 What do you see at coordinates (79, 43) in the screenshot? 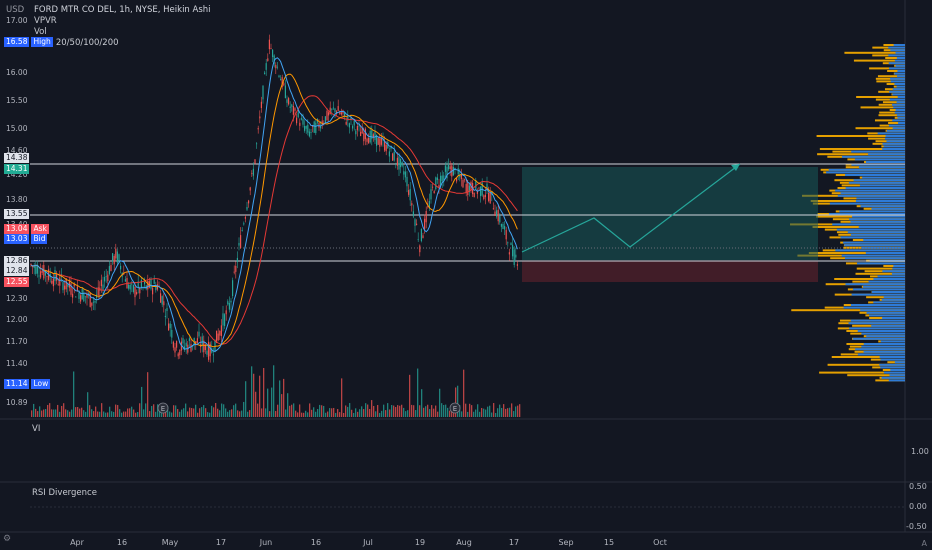
I see `indicator-ma: MA 20/50/100/200` at bounding box center [79, 43].